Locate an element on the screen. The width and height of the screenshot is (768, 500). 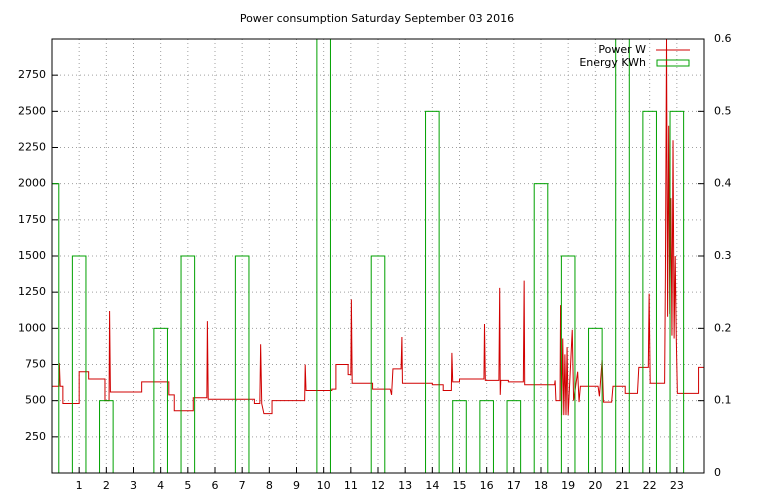
y2-tick-label: 0.5 is located at coordinates (723, 110).